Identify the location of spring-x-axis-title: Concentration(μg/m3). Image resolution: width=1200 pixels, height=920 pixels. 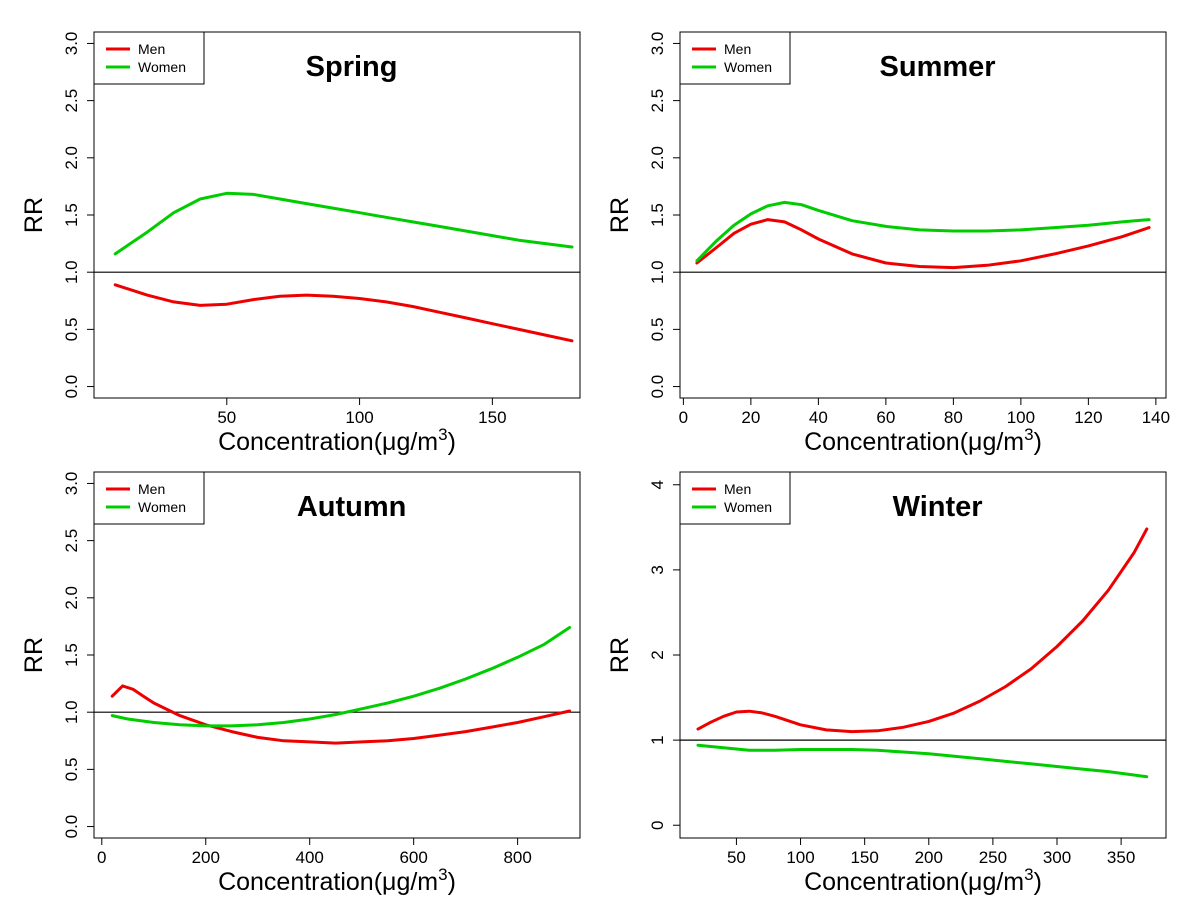
(337, 440).